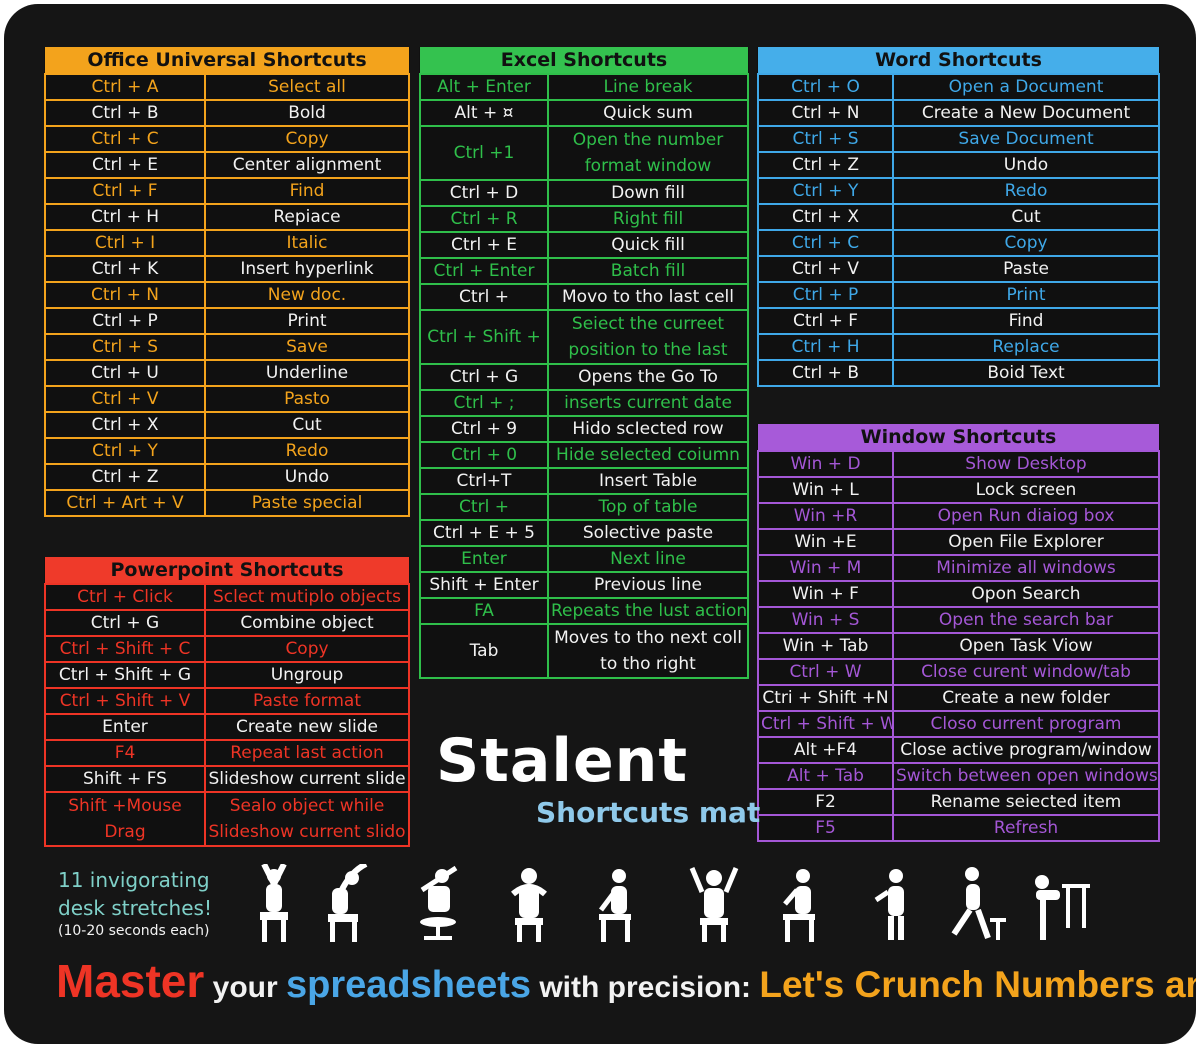 The height and width of the screenshot is (1048, 1200). What do you see at coordinates (1026, 347) in the screenshot?
I see `word-shortcut-action: Replace` at bounding box center [1026, 347].